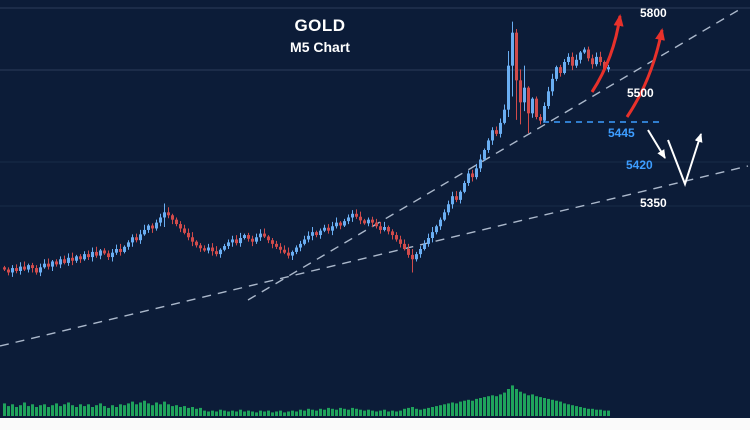 This screenshot has width=750, height=430. I want to click on pullback-arrow, so click(656, 144).